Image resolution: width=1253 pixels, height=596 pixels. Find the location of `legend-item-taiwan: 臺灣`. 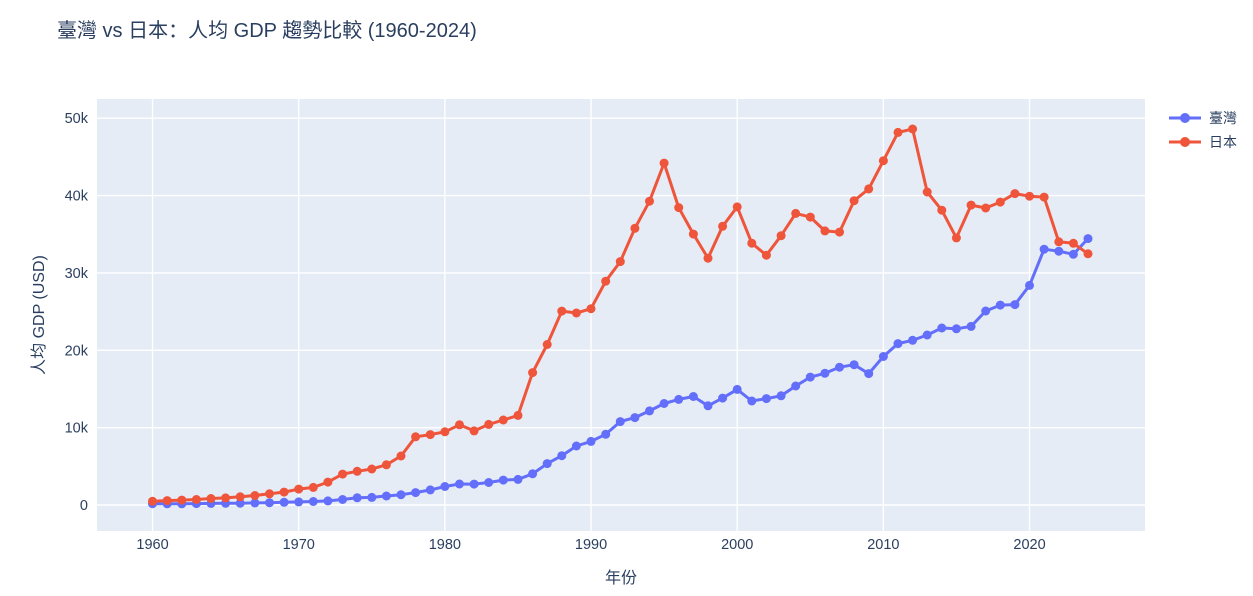

legend-item-taiwan: 臺灣 is located at coordinates (1202, 118).